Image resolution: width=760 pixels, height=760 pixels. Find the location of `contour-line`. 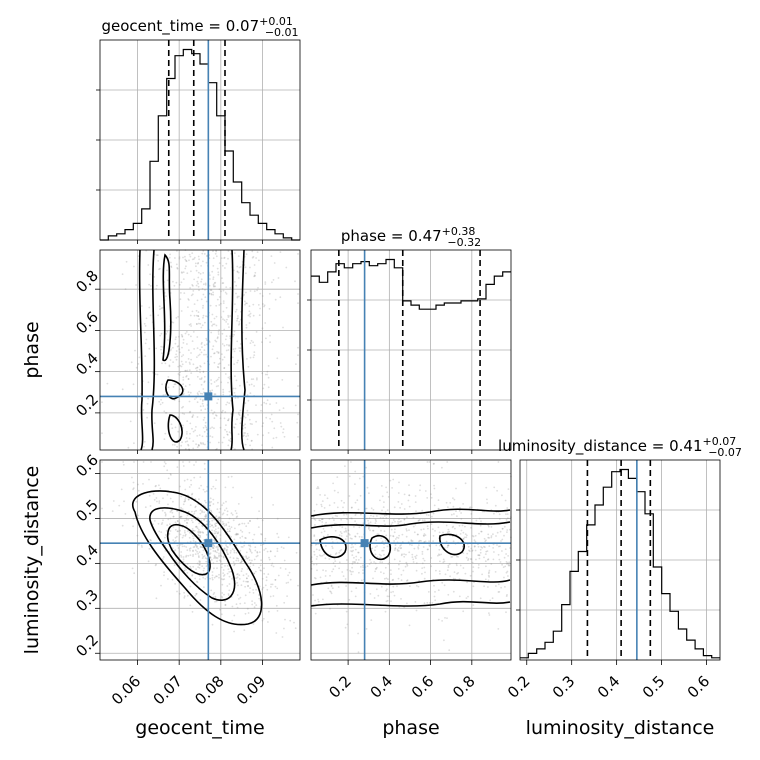

contour-line is located at coordinates (192, 350).